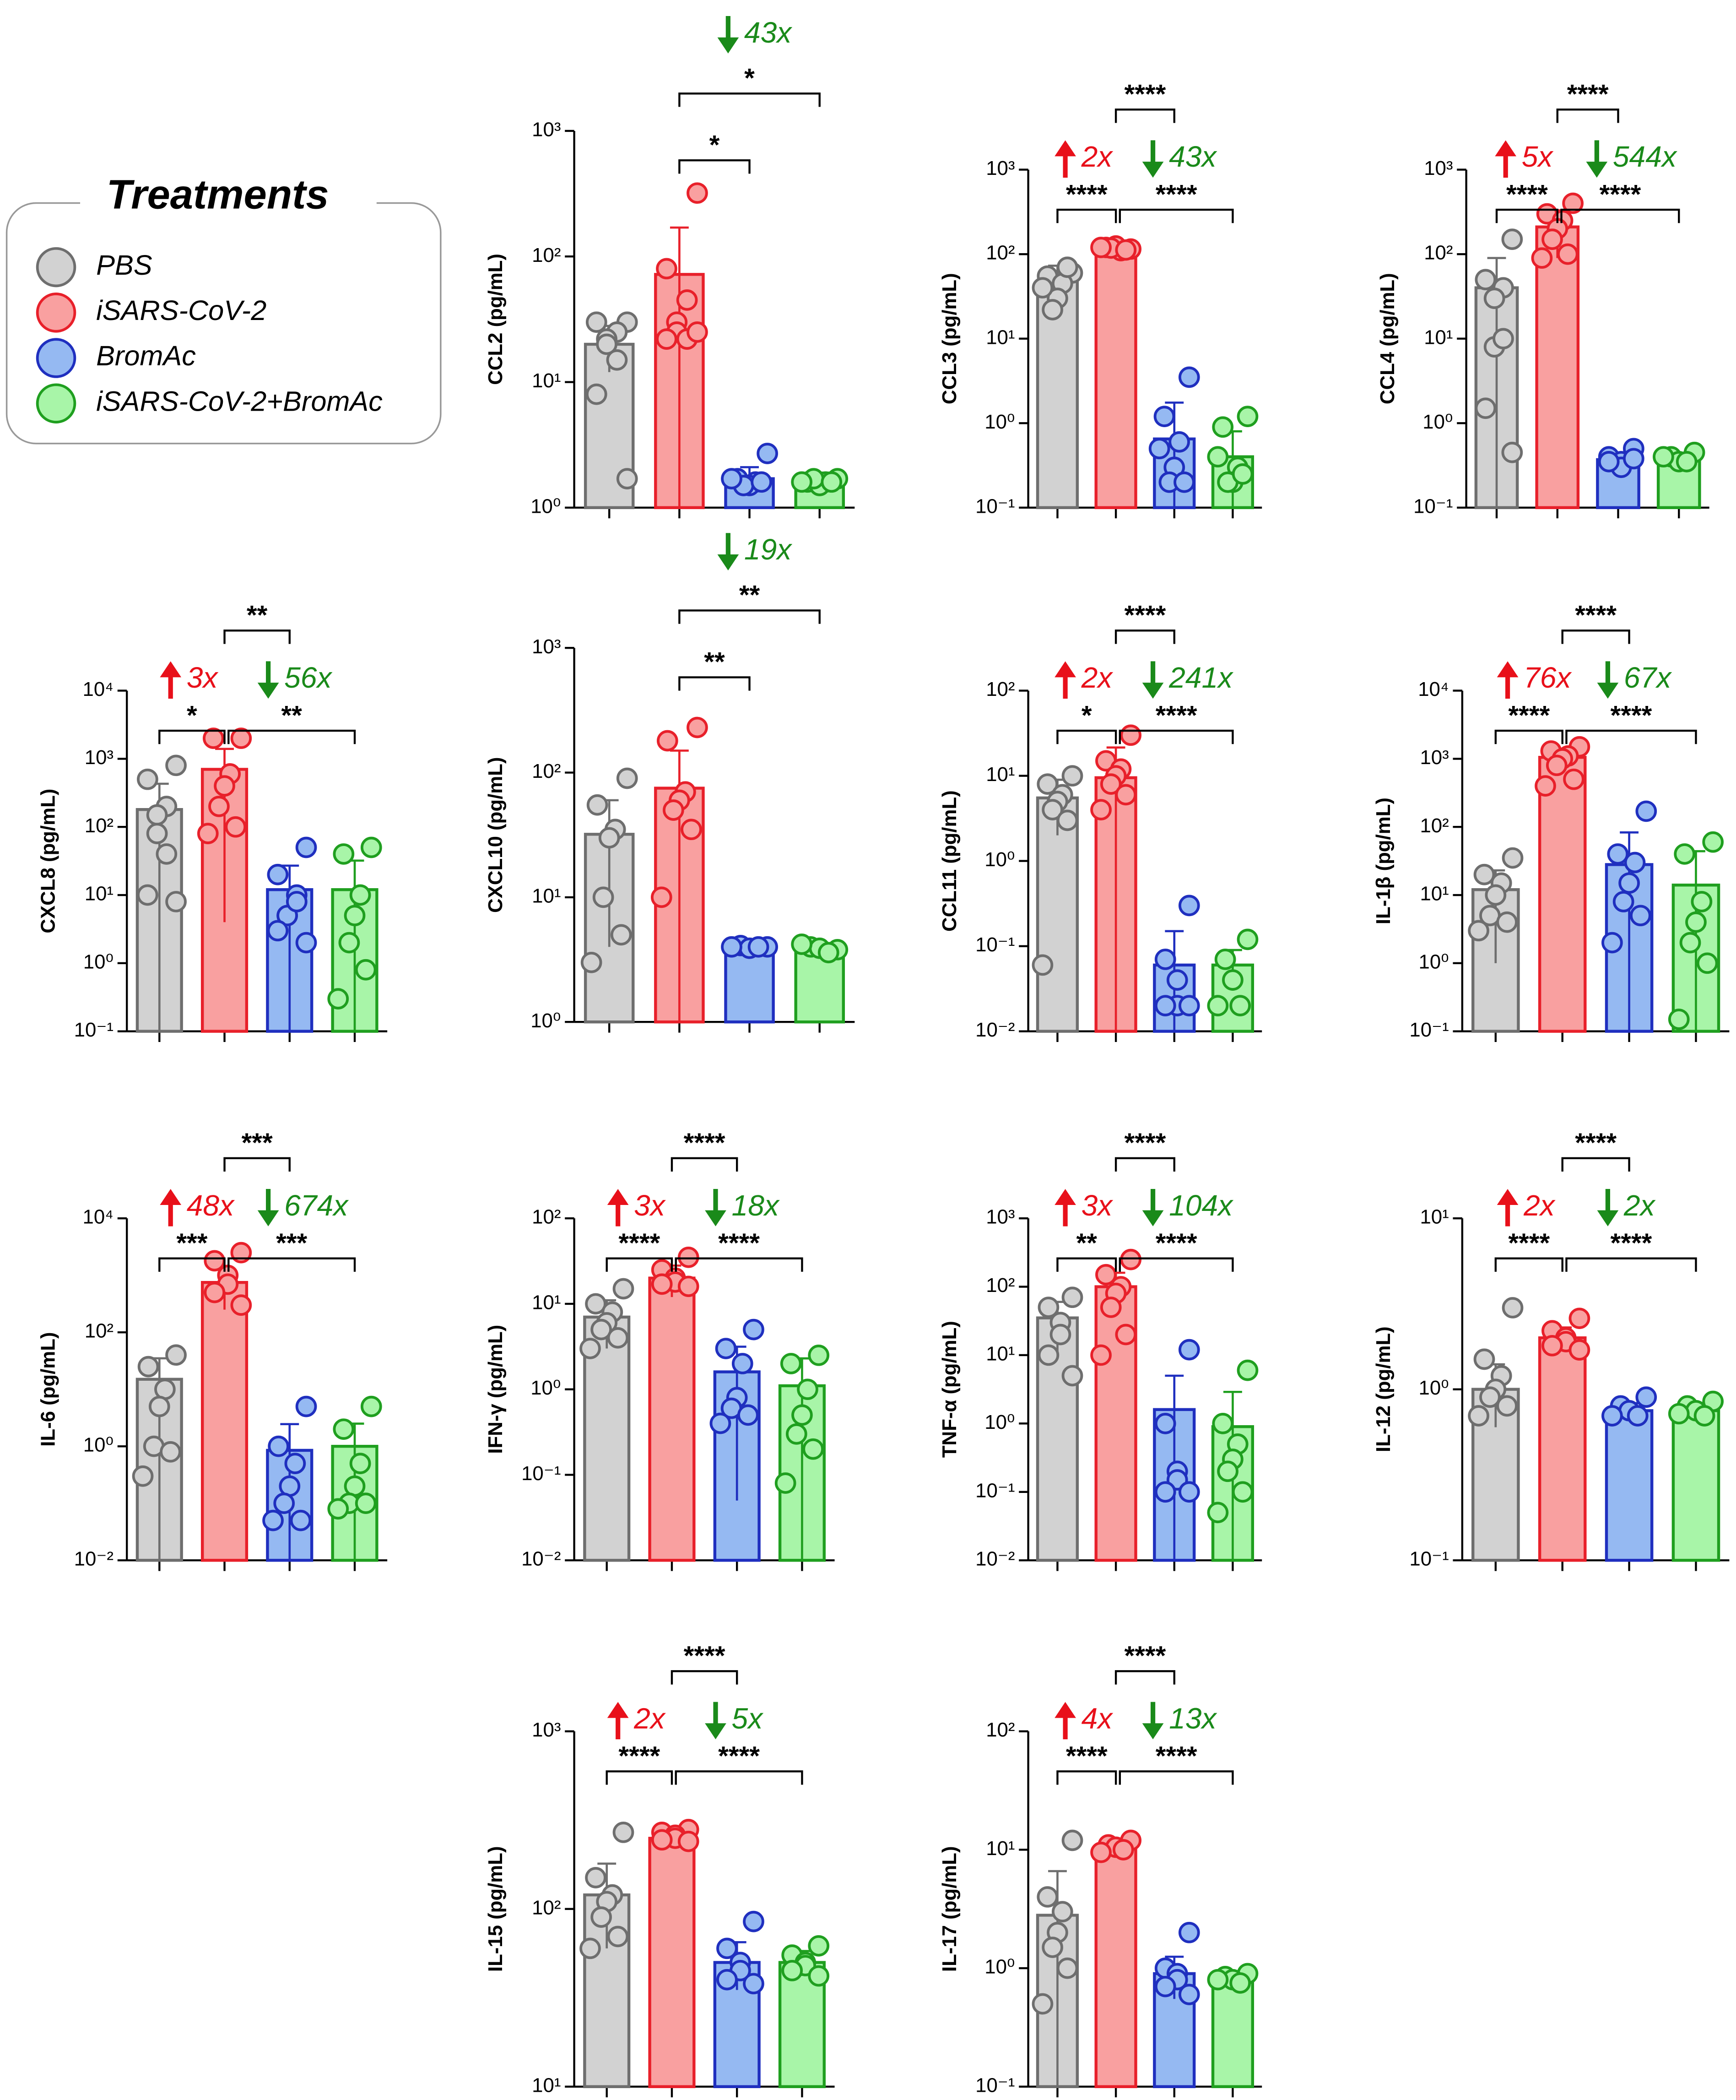  Describe the element at coordinates (1098, 1718) in the screenshot. I see `fold-up-label: 4x` at that location.